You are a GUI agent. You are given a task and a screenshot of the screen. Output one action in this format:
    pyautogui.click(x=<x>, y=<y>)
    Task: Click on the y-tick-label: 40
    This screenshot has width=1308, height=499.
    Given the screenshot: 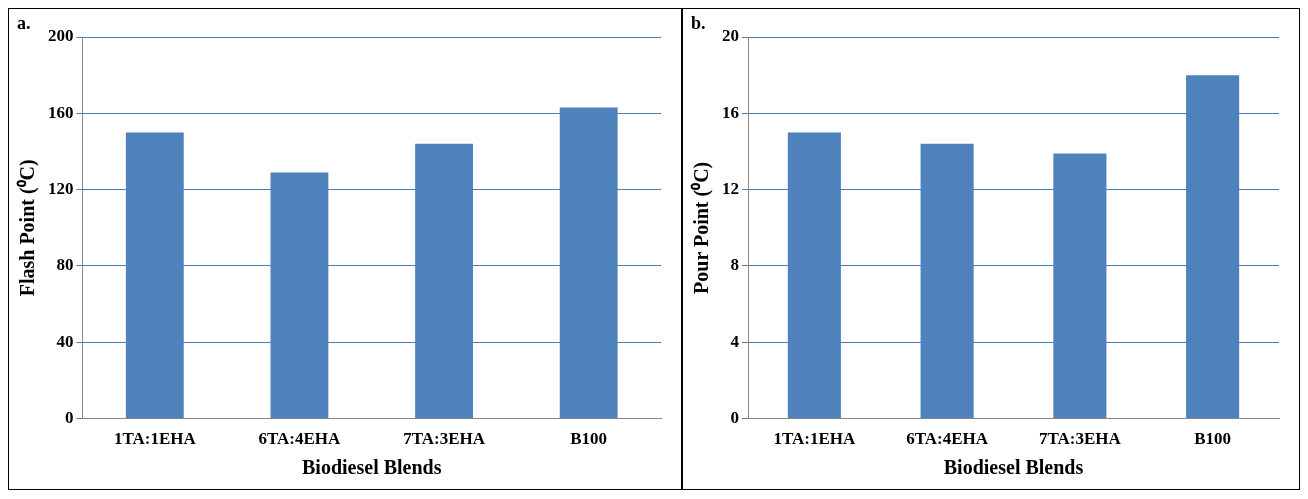 What is the action you would take?
    pyautogui.click(x=65, y=341)
    